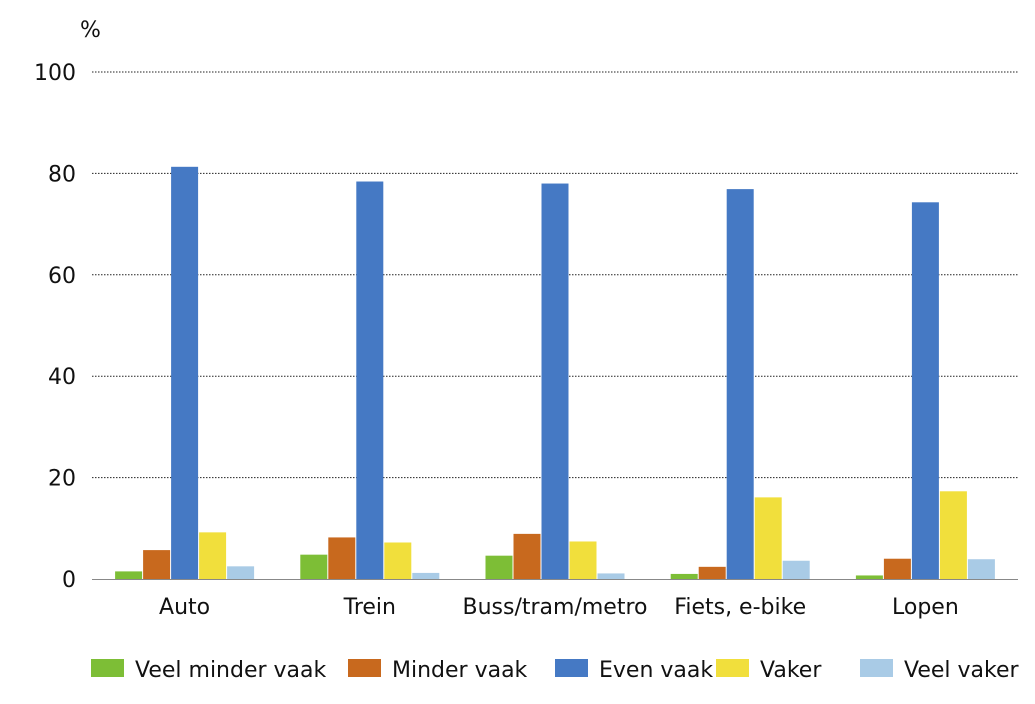 This screenshot has height=704, width=1035. What do you see at coordinates (925, 607) in the screenshot?
I see `x-category-label: Lopen` at bounding box center [925, 607].